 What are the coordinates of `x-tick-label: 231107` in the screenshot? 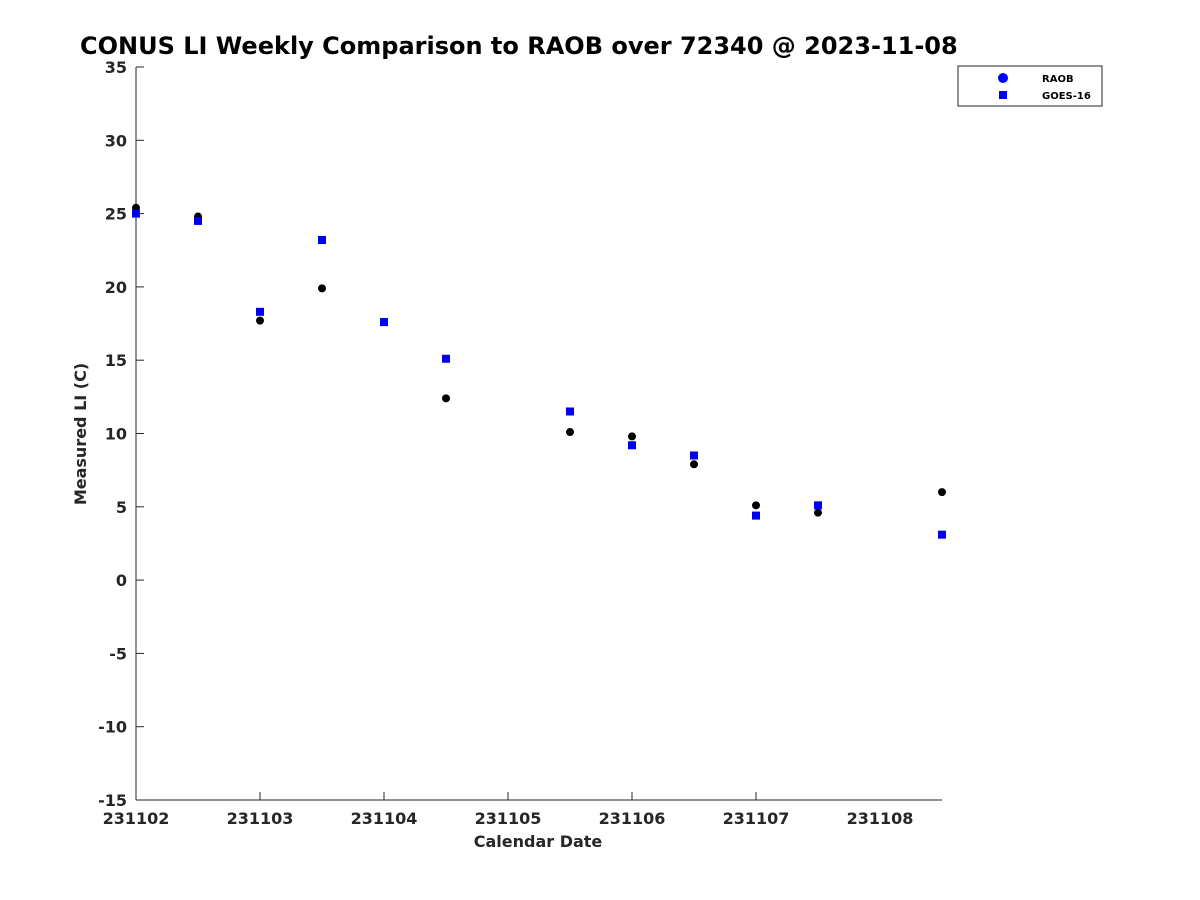 It's located at (756, 818).